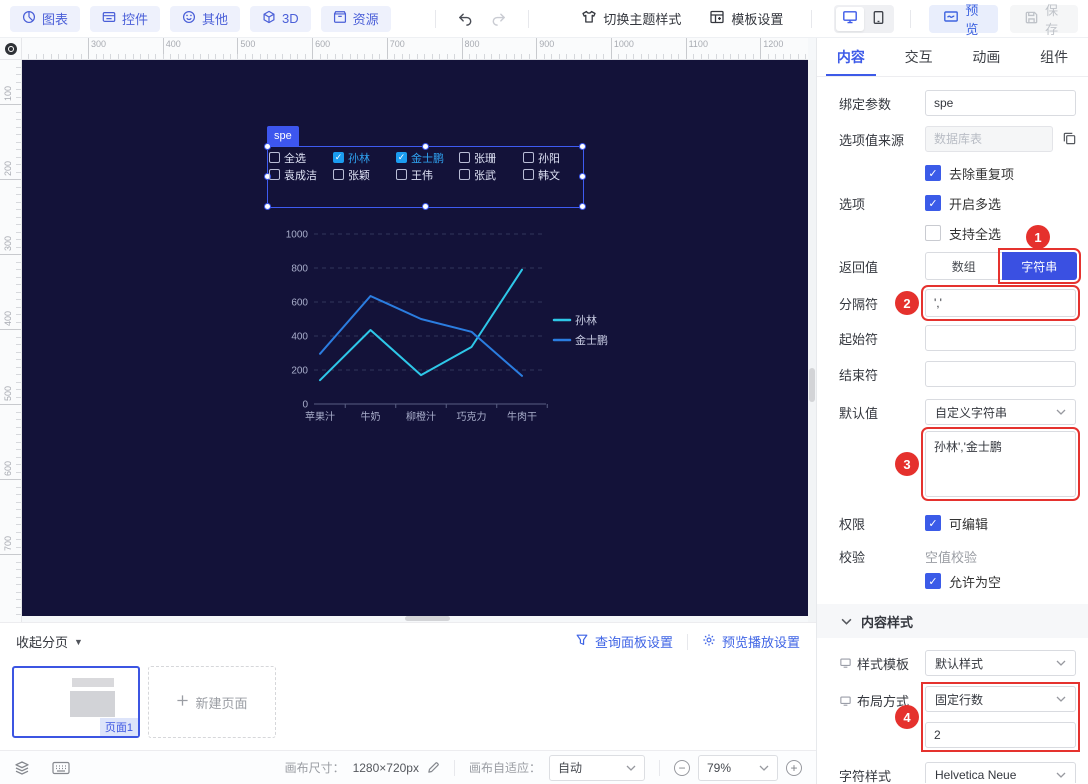  I want to click on tab-component: 组件, so click(1054, 57).